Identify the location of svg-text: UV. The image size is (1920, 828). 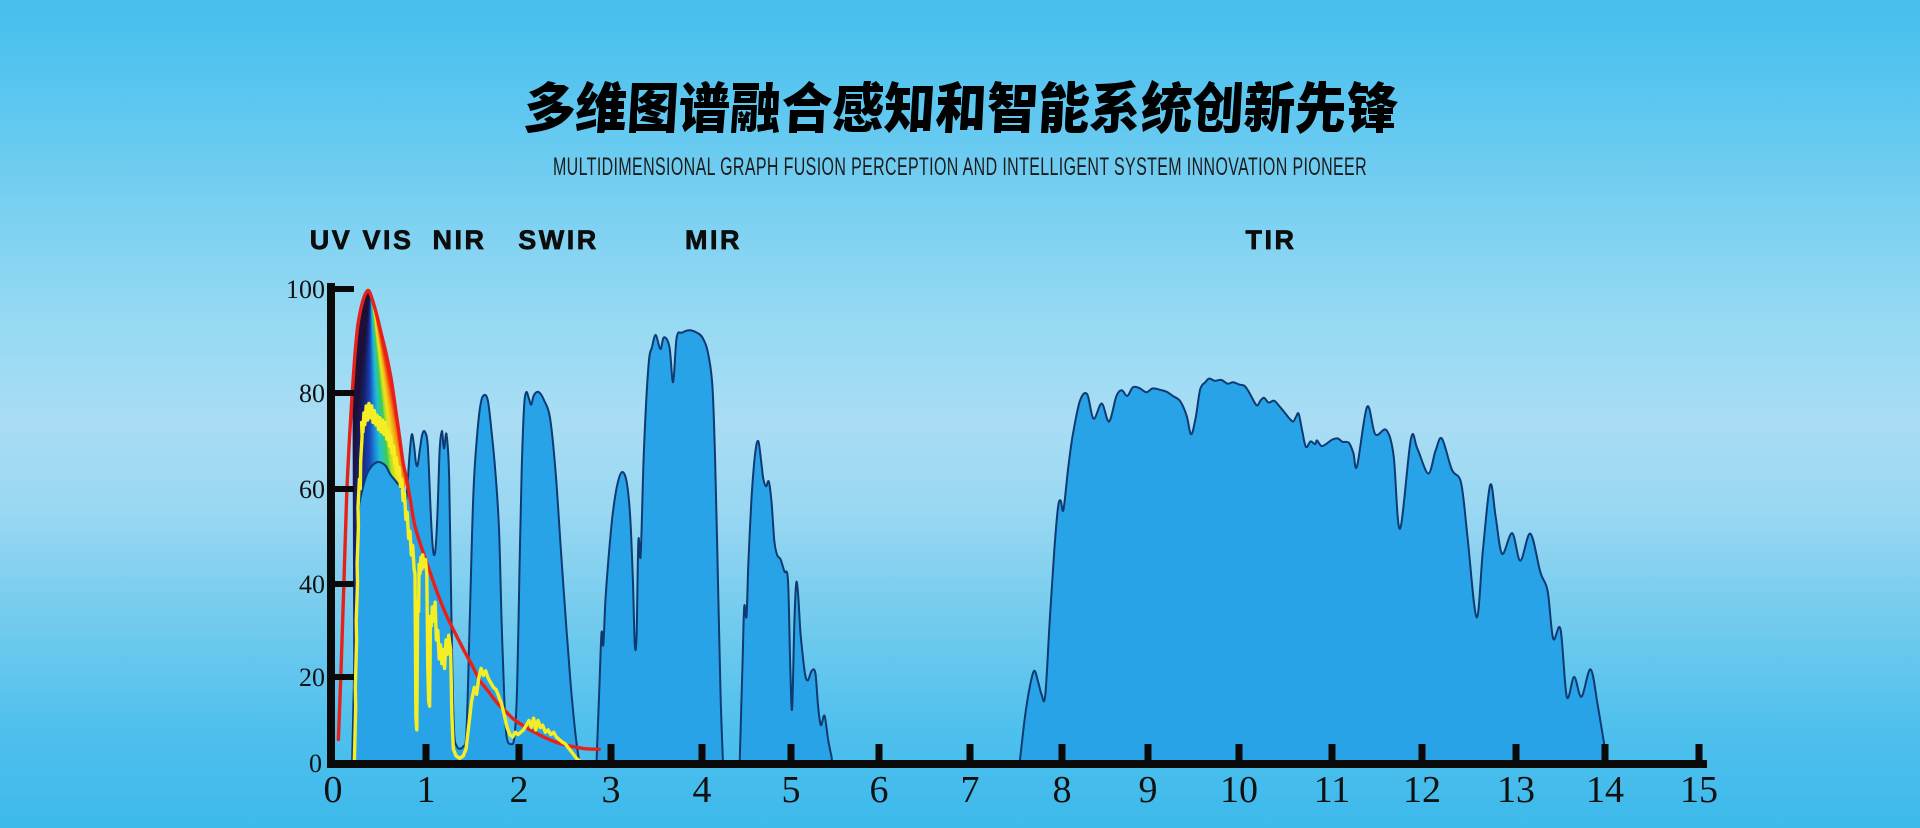
(331, 240).